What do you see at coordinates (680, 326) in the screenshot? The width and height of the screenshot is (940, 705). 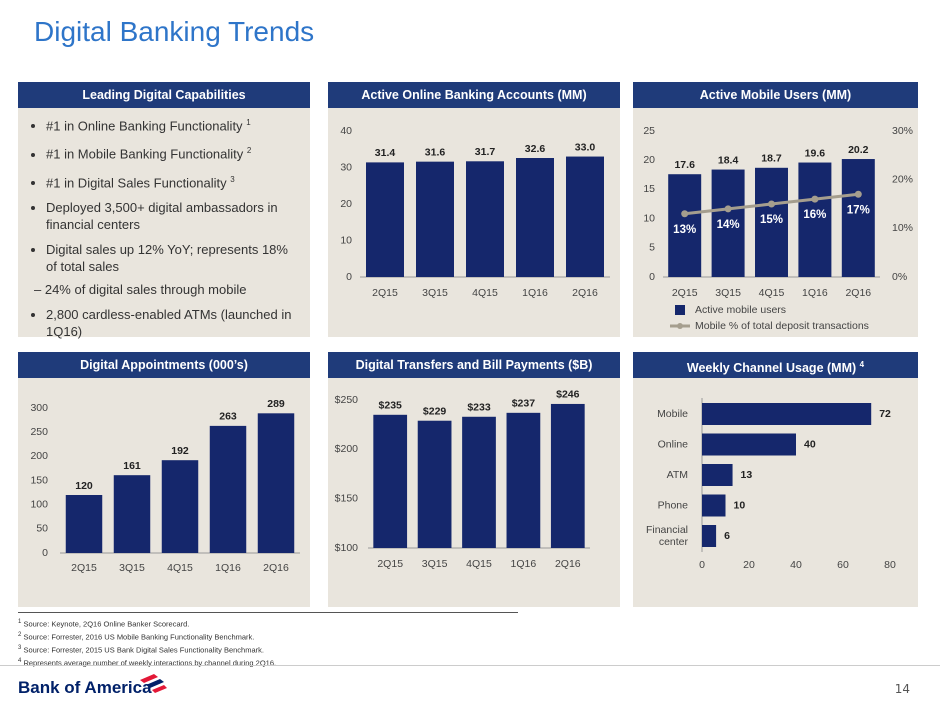 I see `legend-swatch` at bounding box center [680, 326].